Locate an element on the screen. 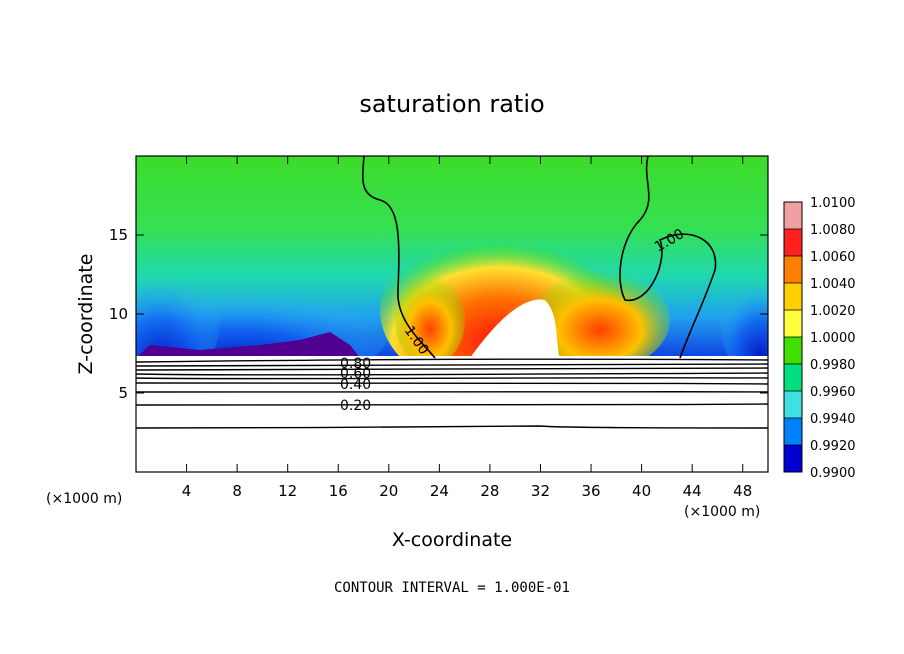  y-axis-label: Z-coordinate is located at coordinates (86, 314).